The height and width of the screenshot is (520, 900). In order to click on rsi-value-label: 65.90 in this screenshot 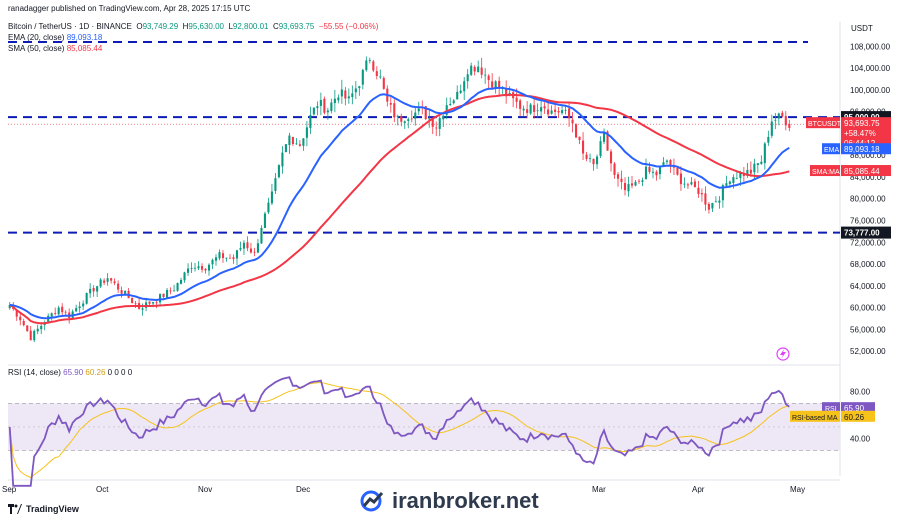, I will do `click(854, 408)`.